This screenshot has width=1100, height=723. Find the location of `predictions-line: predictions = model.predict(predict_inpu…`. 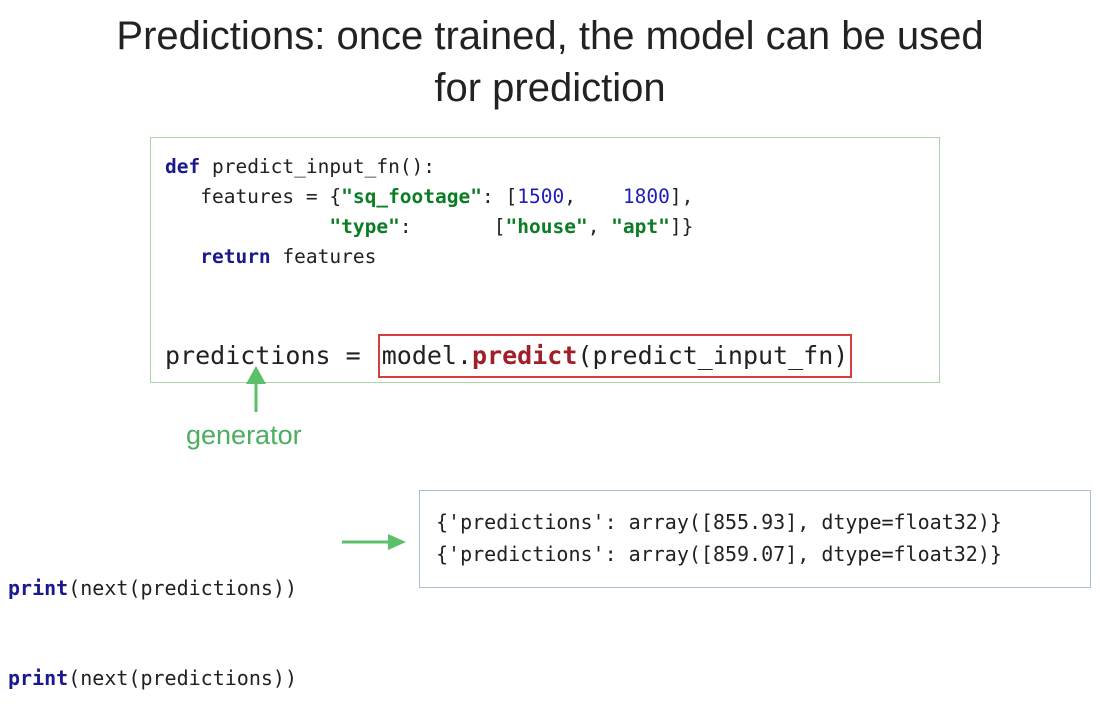

predictions-line: predictions = model.predict(predict_inpu… is located at coordinates (509, 356).